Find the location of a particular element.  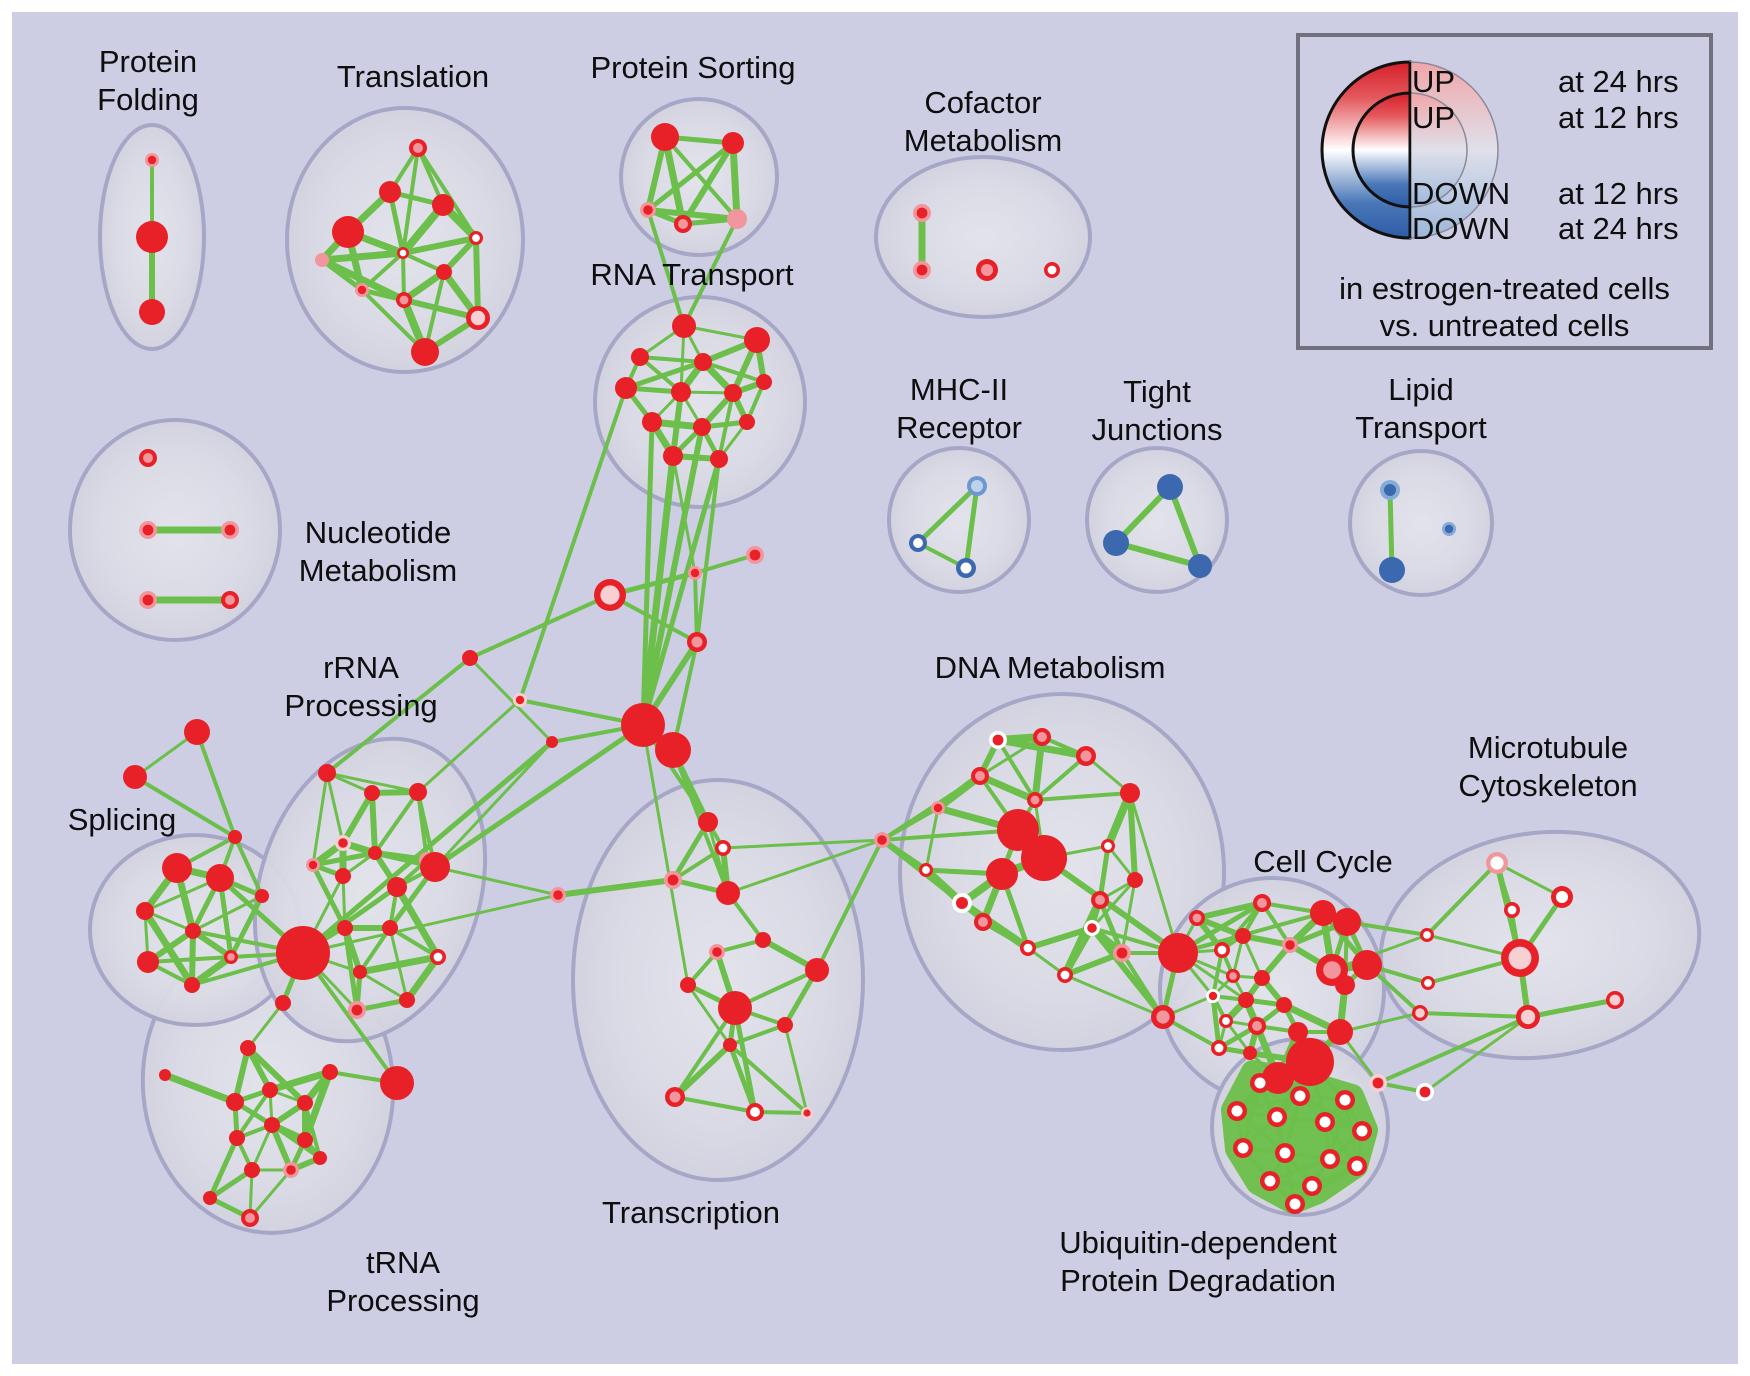

node-RR10-outer is located at coordinates (303, 953).